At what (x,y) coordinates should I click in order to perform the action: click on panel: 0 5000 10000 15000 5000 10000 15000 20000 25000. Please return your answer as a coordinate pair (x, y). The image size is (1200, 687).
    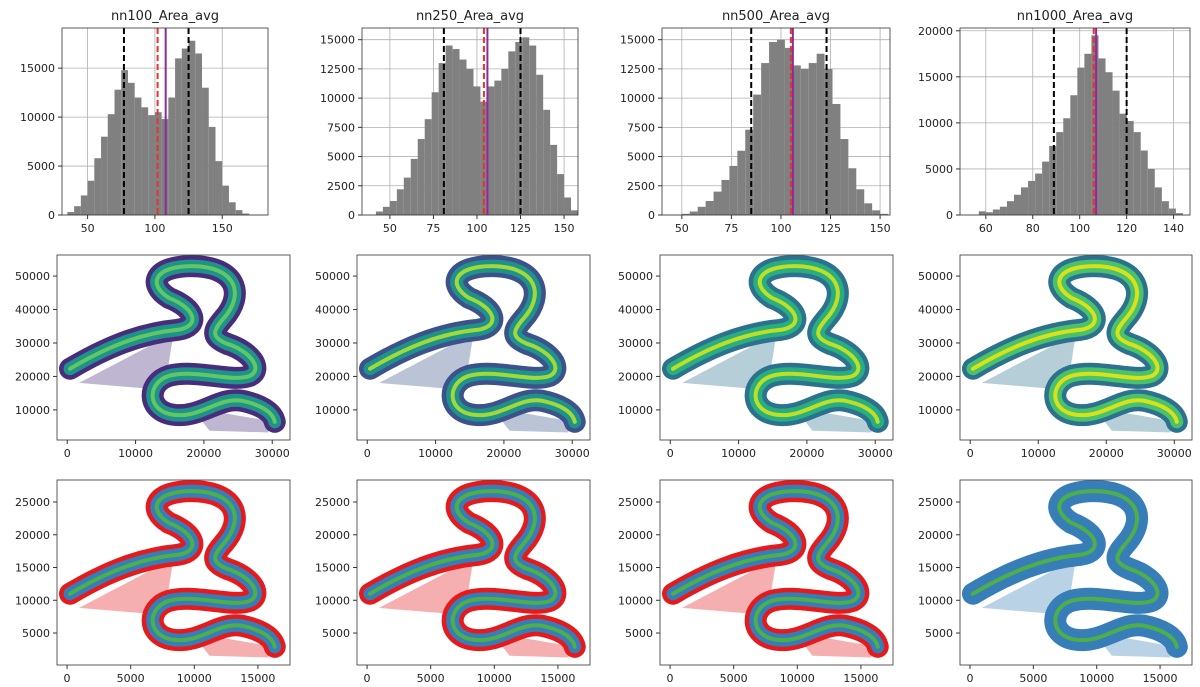
    Looking at the image, I should click on (755, 582).